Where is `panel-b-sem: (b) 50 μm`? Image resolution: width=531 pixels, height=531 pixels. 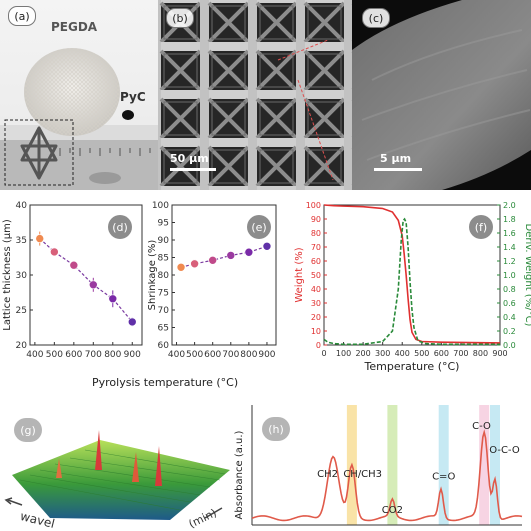
panel-b-sem: (b) 50 μm is located at coordinates (255, 95).